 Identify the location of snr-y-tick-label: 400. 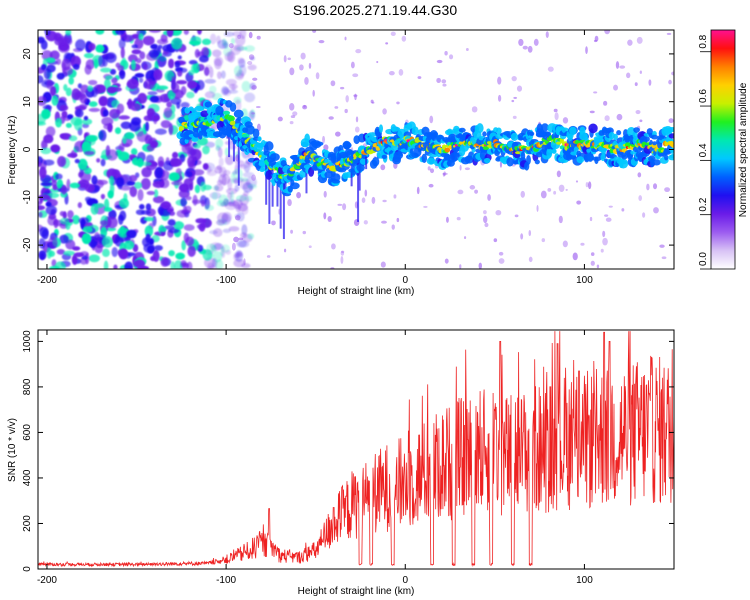
(27, 477).